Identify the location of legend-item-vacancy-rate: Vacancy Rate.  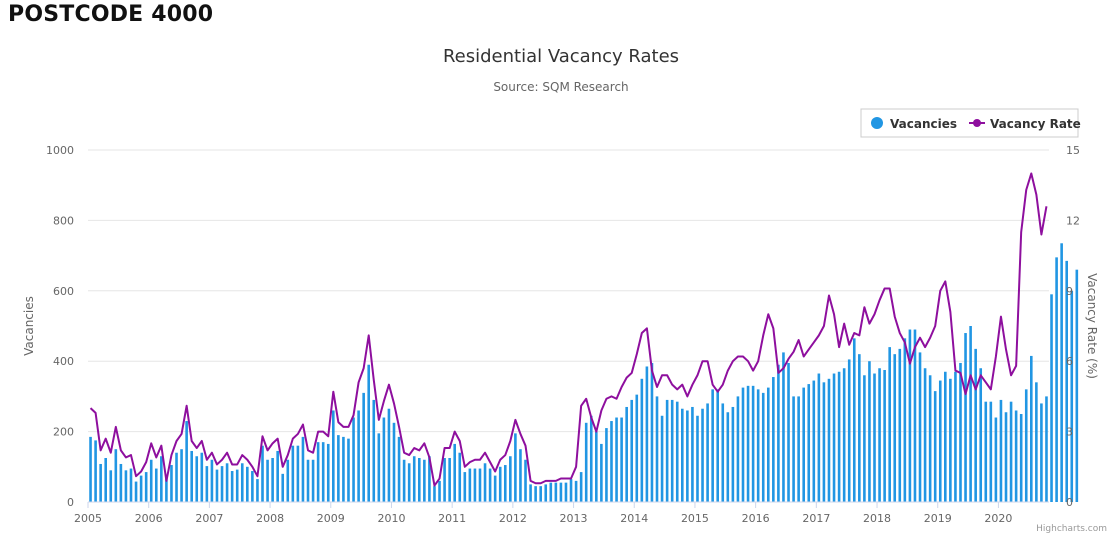
(1025, 124).